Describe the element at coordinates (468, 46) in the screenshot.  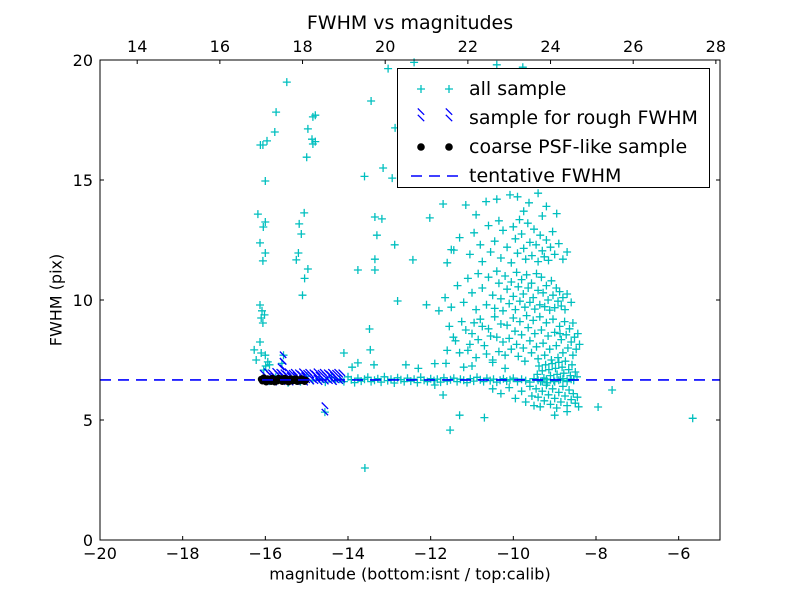
I see `svg-text: 22` at that location.